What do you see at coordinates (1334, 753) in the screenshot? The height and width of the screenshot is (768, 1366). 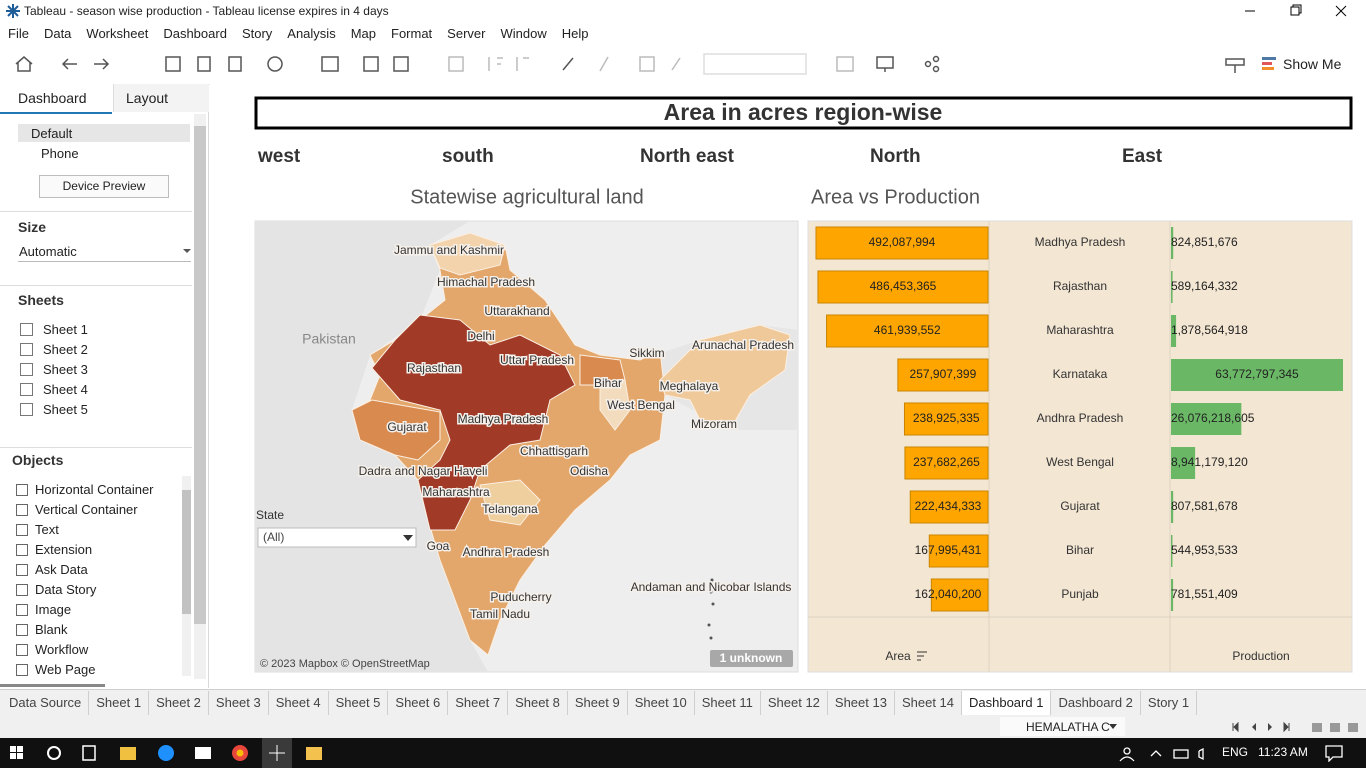 I see `notifications` at bounding box center [1334, 753].